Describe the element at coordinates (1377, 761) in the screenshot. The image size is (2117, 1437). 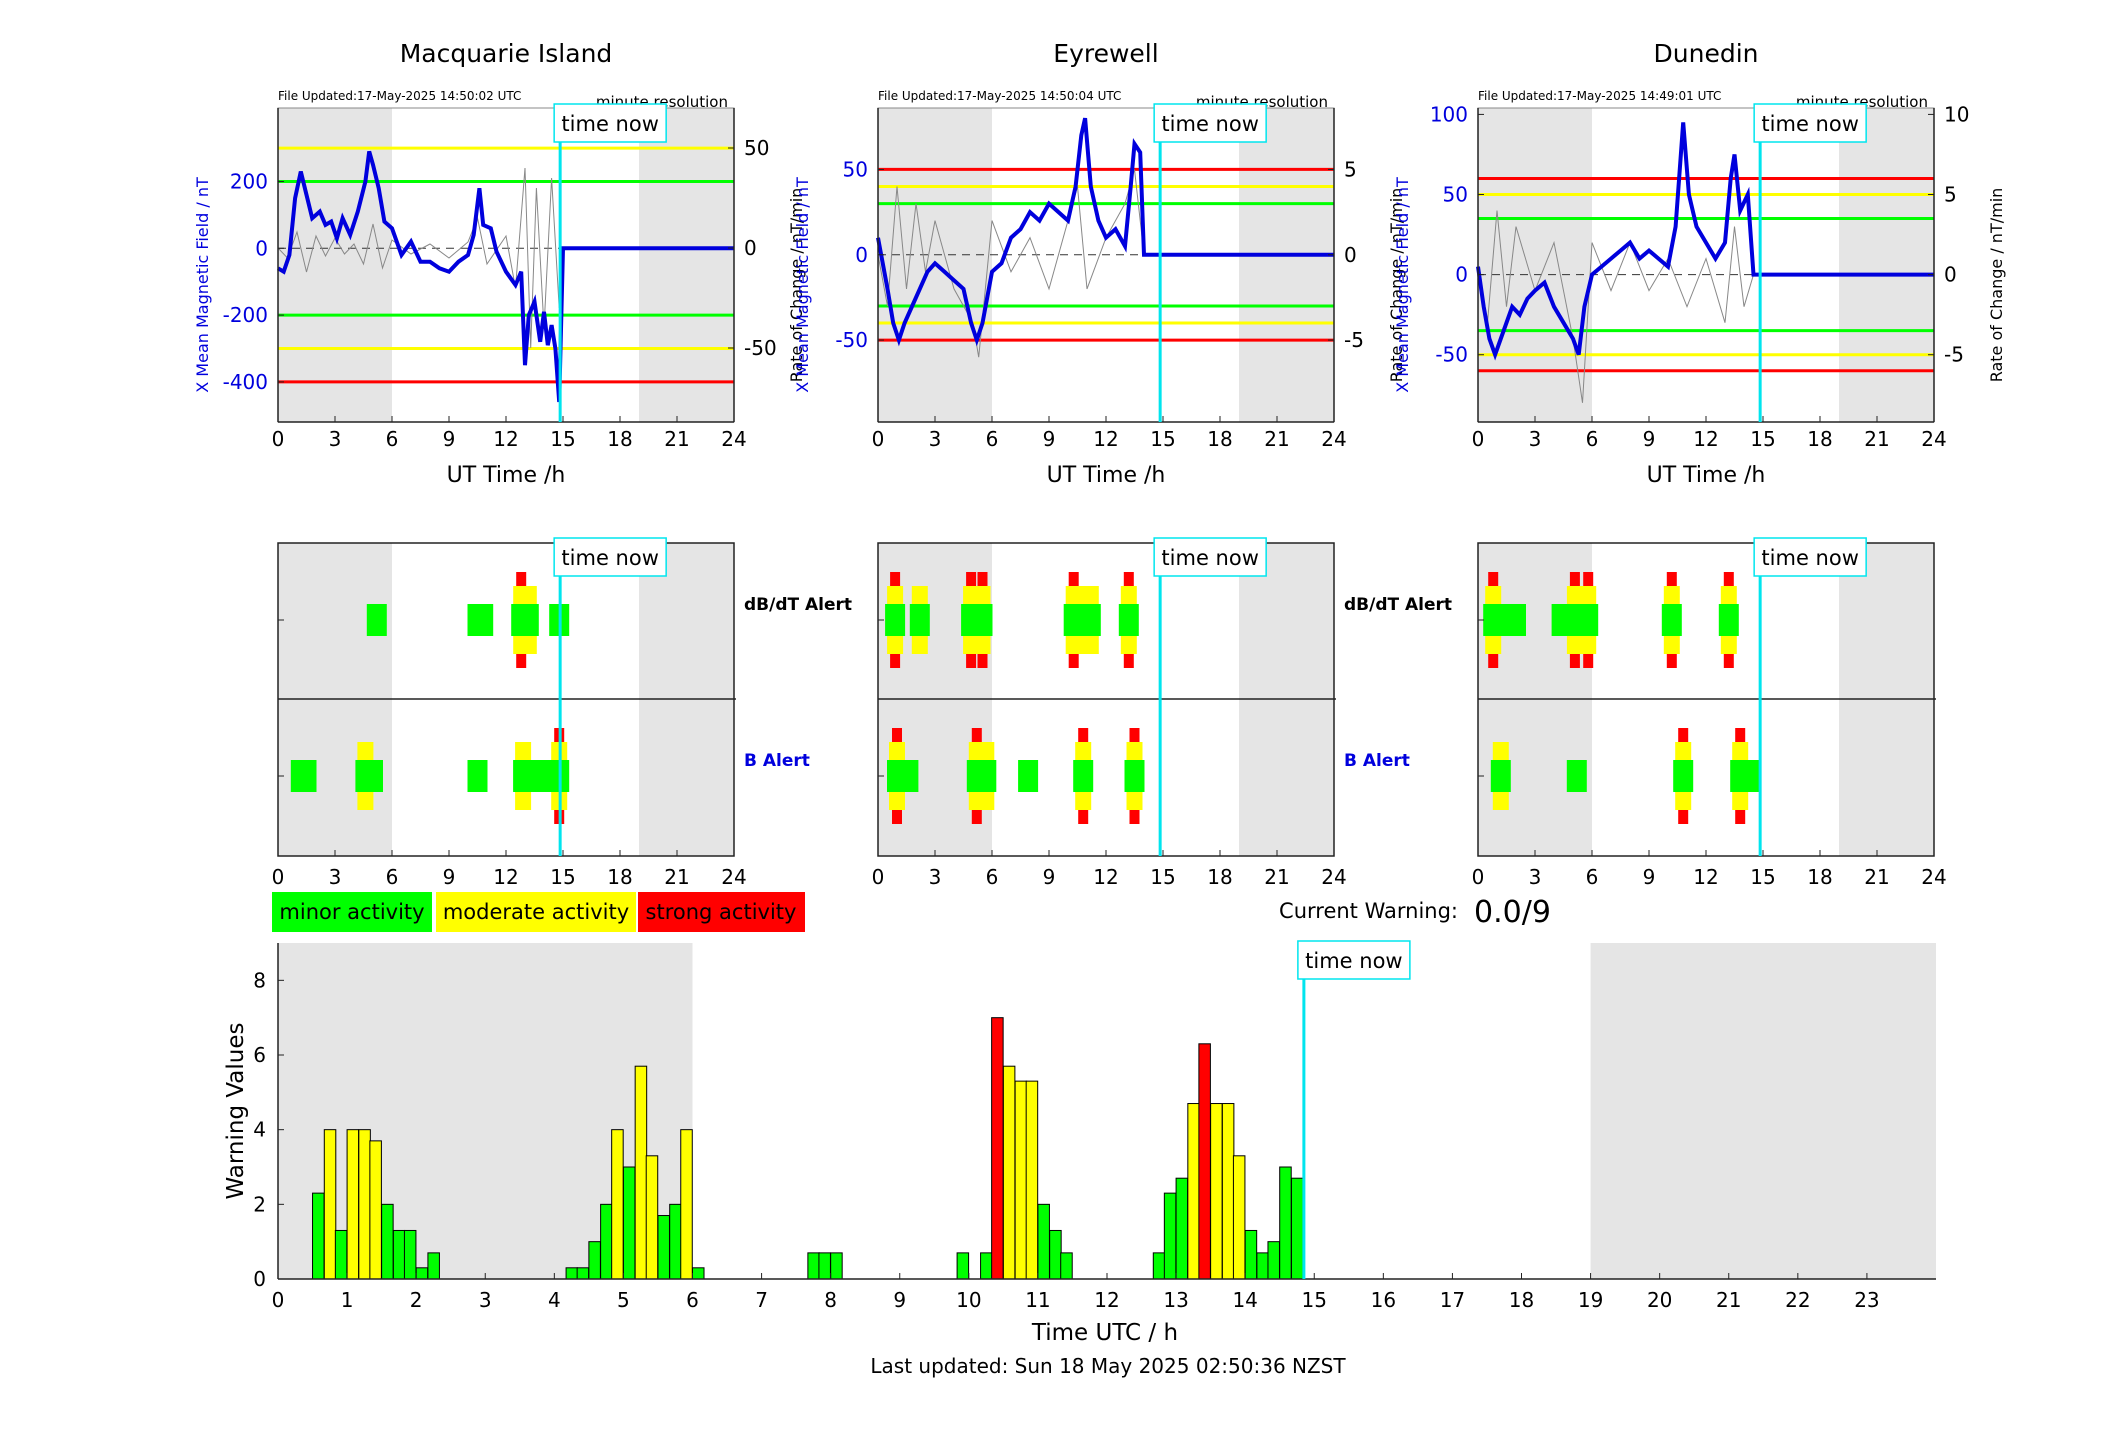
I see `b-alert-label: B Alert` at that location.